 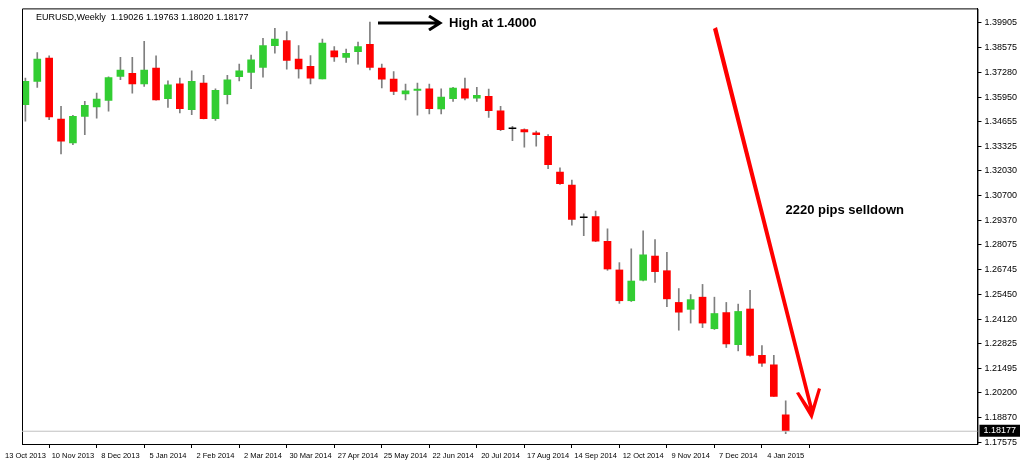 I want to click on y-tick-label: 1.39905, so click(x=1001, y=22).